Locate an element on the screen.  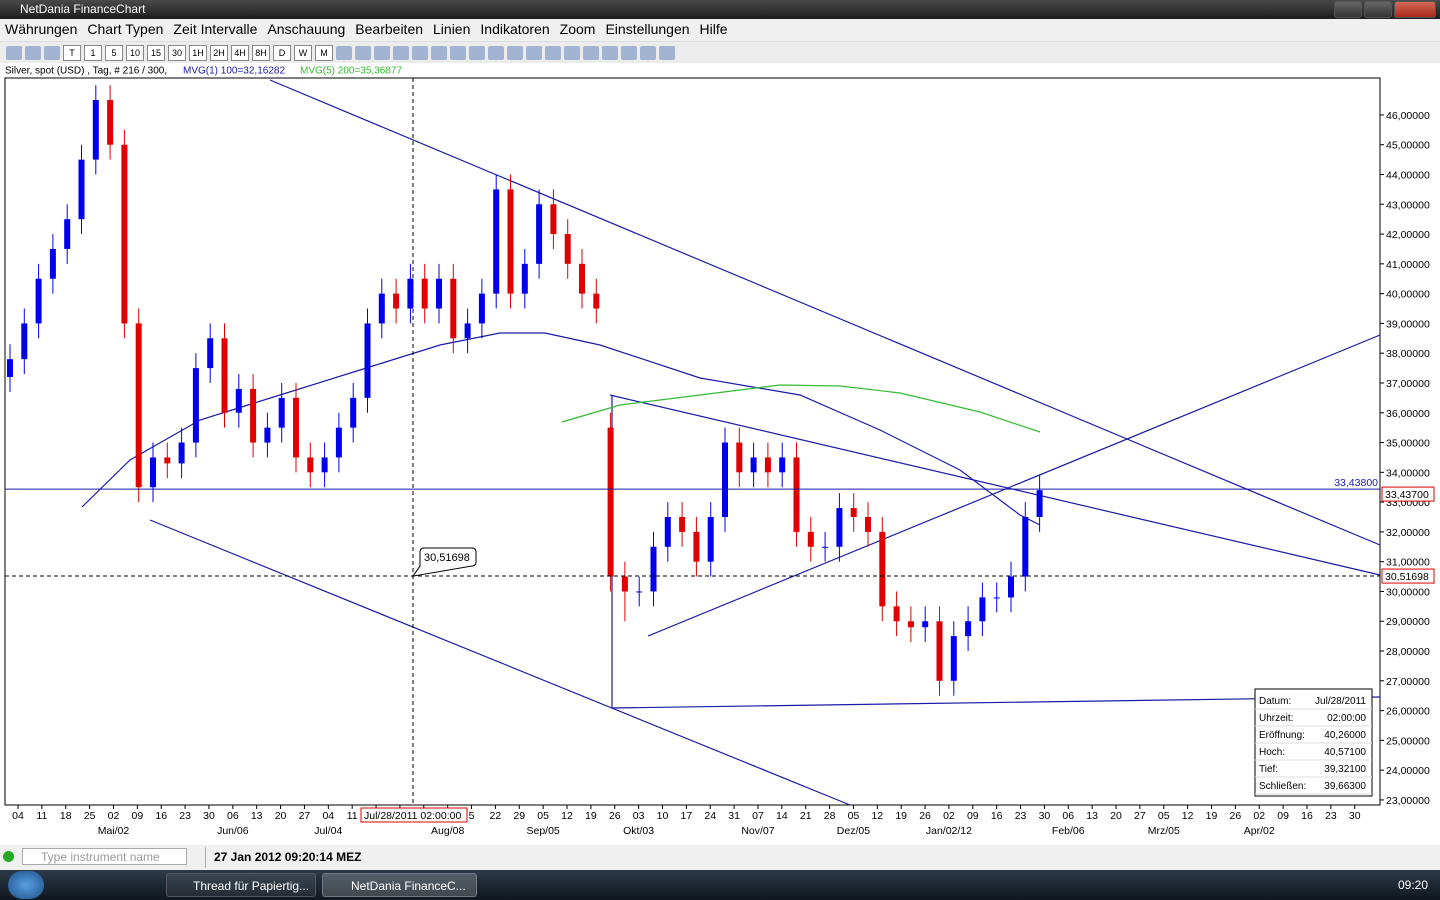
y-tick-label: 46,00000 is located at coordinates (1408, 116).